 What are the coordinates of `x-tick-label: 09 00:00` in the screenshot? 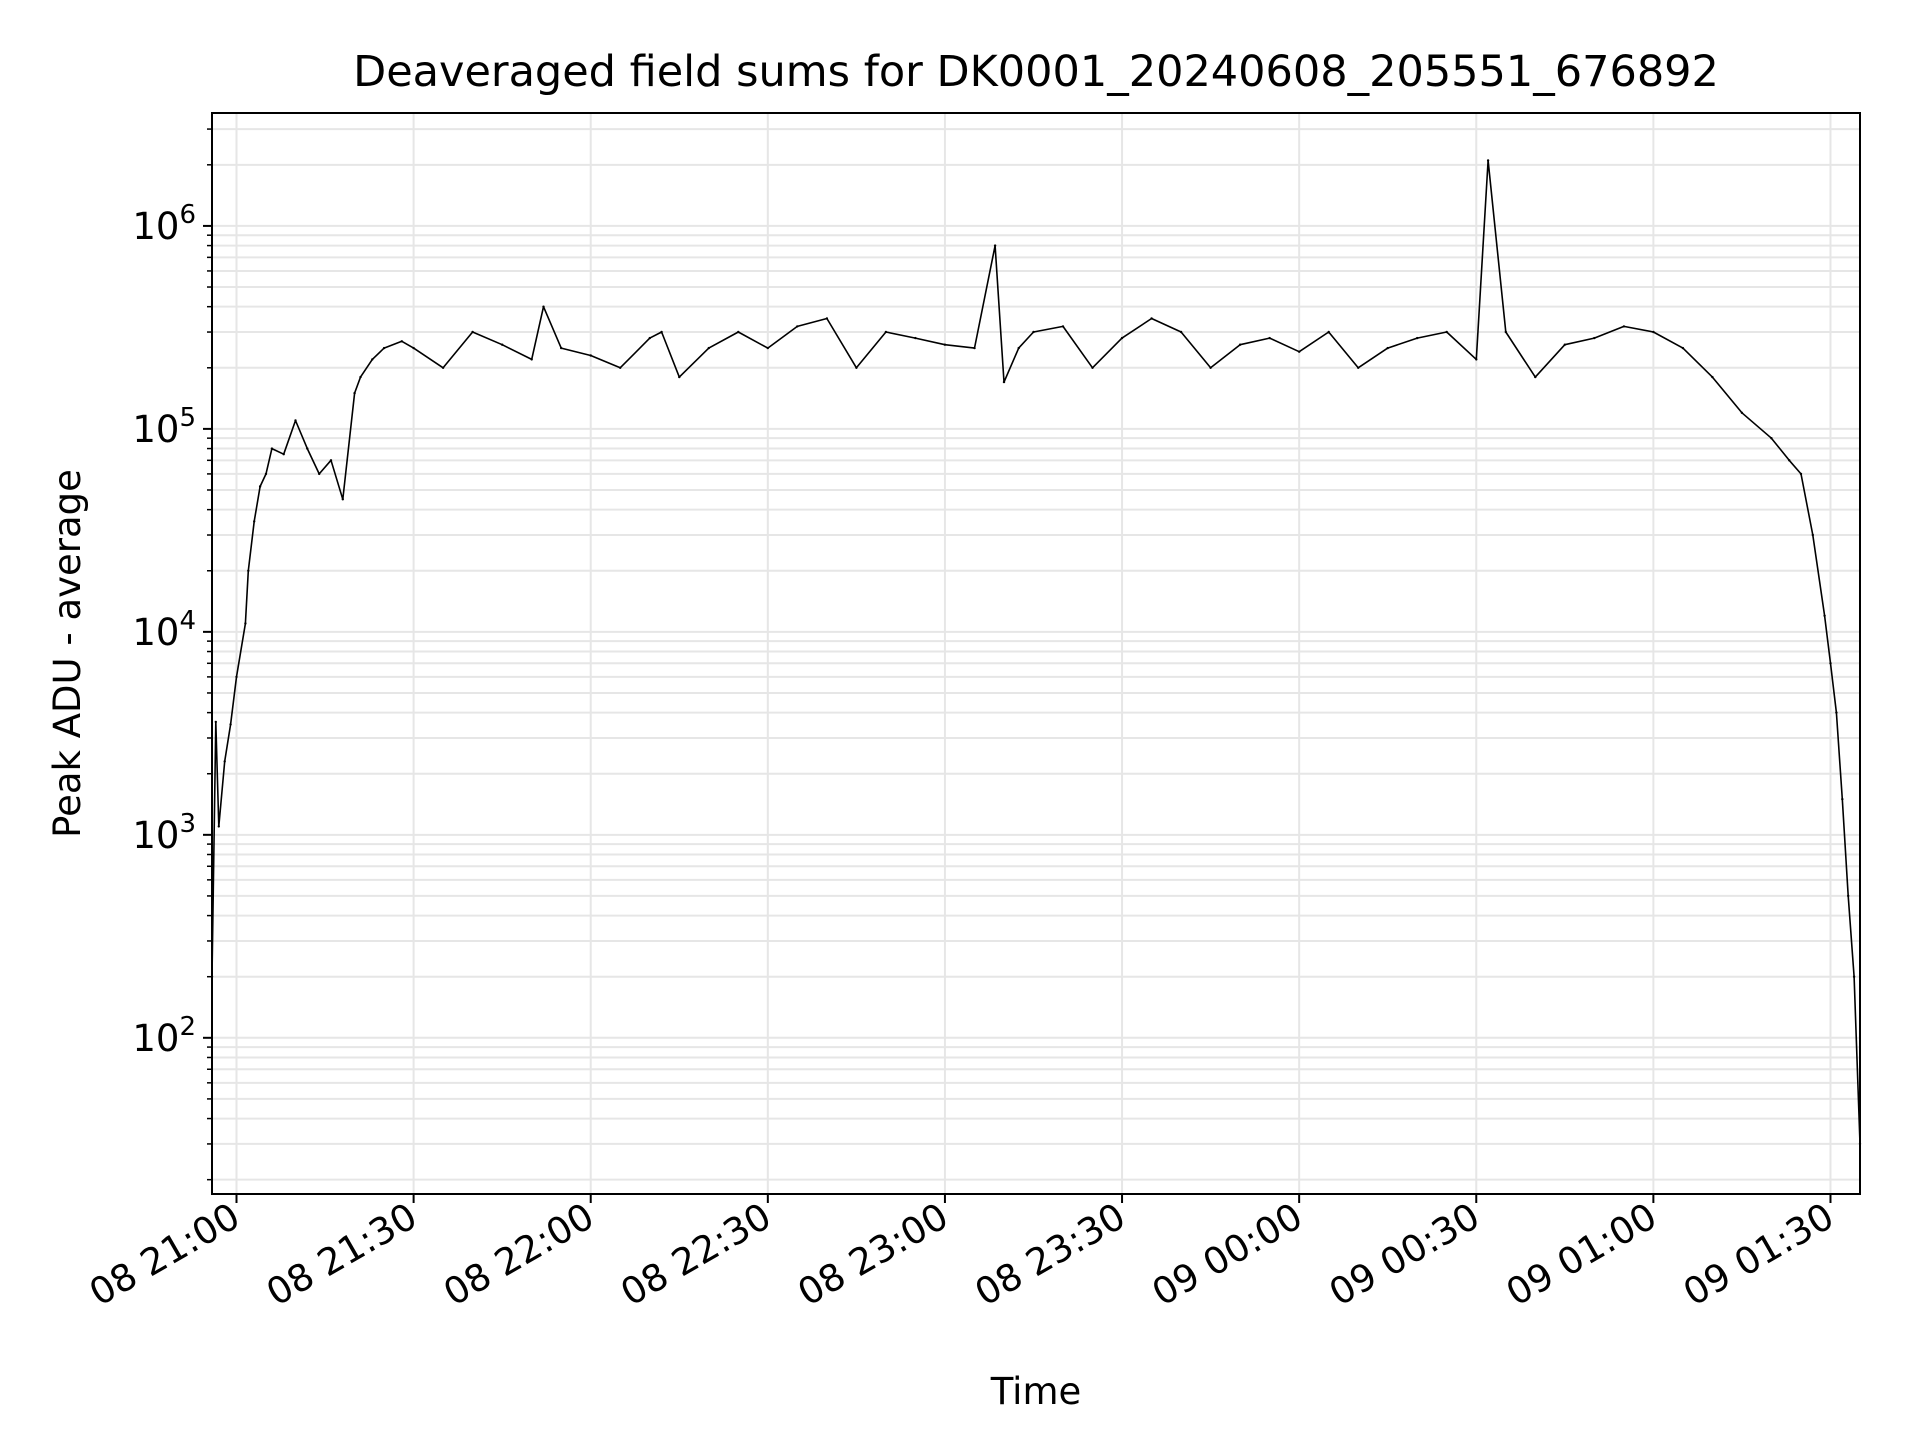 It's located at (1227, 1255).